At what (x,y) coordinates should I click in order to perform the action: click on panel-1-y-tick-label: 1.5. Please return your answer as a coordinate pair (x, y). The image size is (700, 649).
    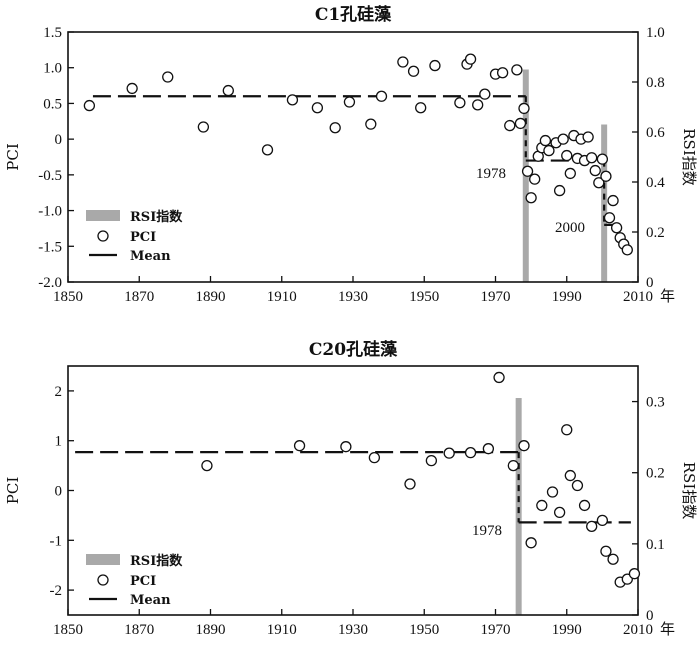
    Looking at the image, I should click on (52, 33).